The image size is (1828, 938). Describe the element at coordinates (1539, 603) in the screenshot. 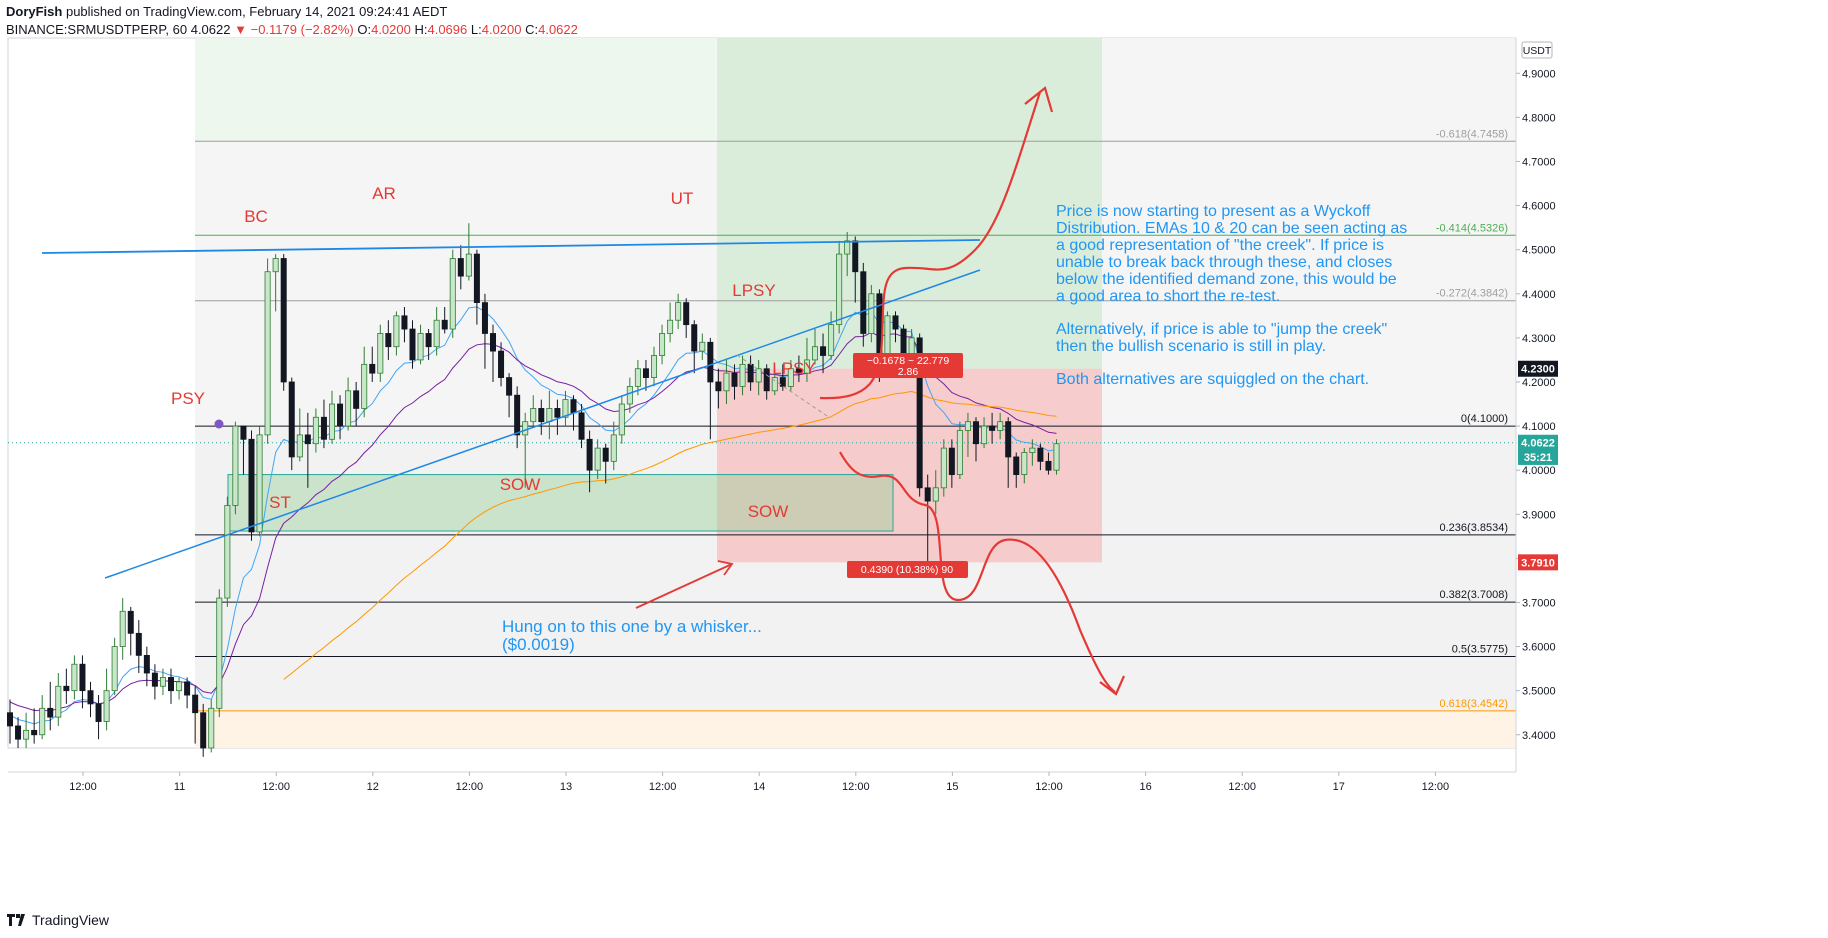

I see `y-tick-label: 3.7000` at that location.